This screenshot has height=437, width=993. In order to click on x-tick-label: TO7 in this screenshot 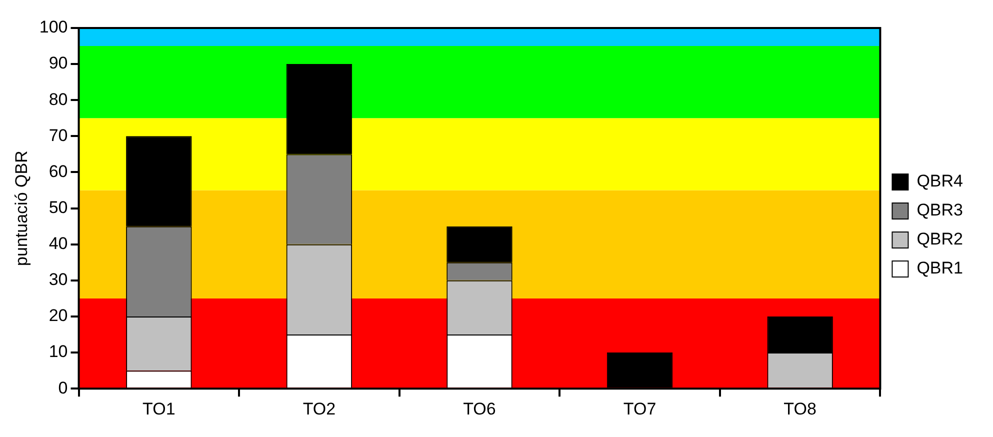, I will do `click(639, 408)`.